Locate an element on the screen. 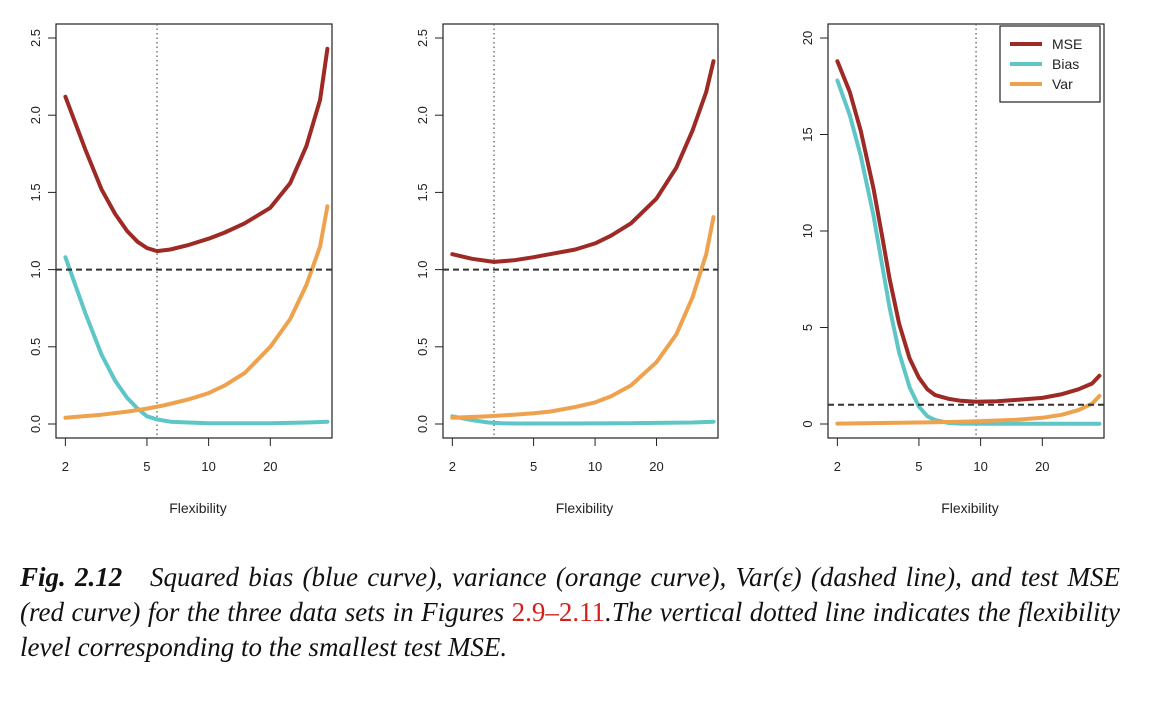 The height and width of the screenshot is (722, 1172). caption-figure-reference: 2.9–2.11 is located at coordinates (558, 612).